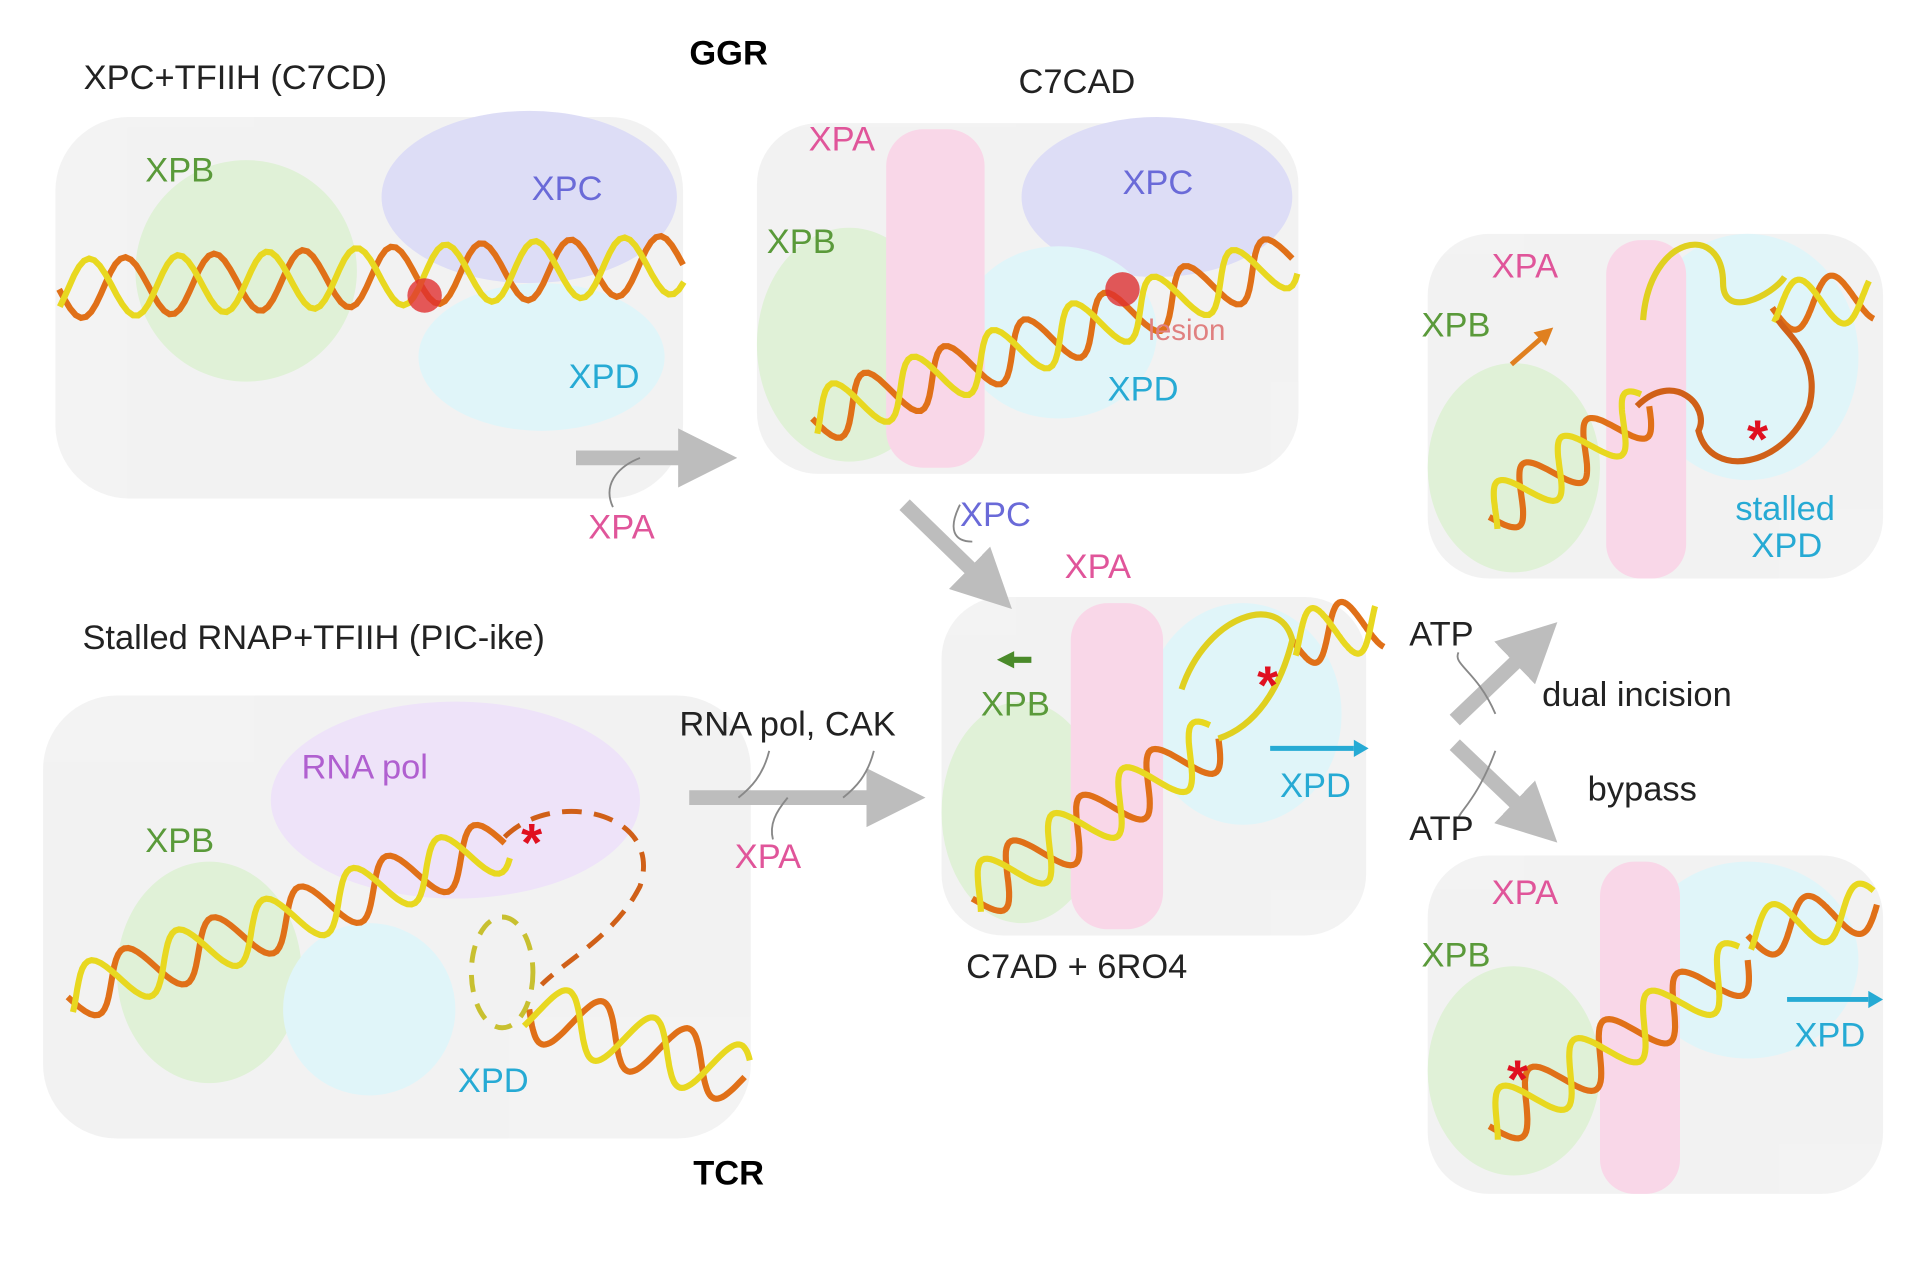 The image size is (1920, 1274). What do you see at coordinates (1076, 967) in the screenshot?
I see `panel-title: C7AD + 6RO4` at bounding box center [1076, 967].